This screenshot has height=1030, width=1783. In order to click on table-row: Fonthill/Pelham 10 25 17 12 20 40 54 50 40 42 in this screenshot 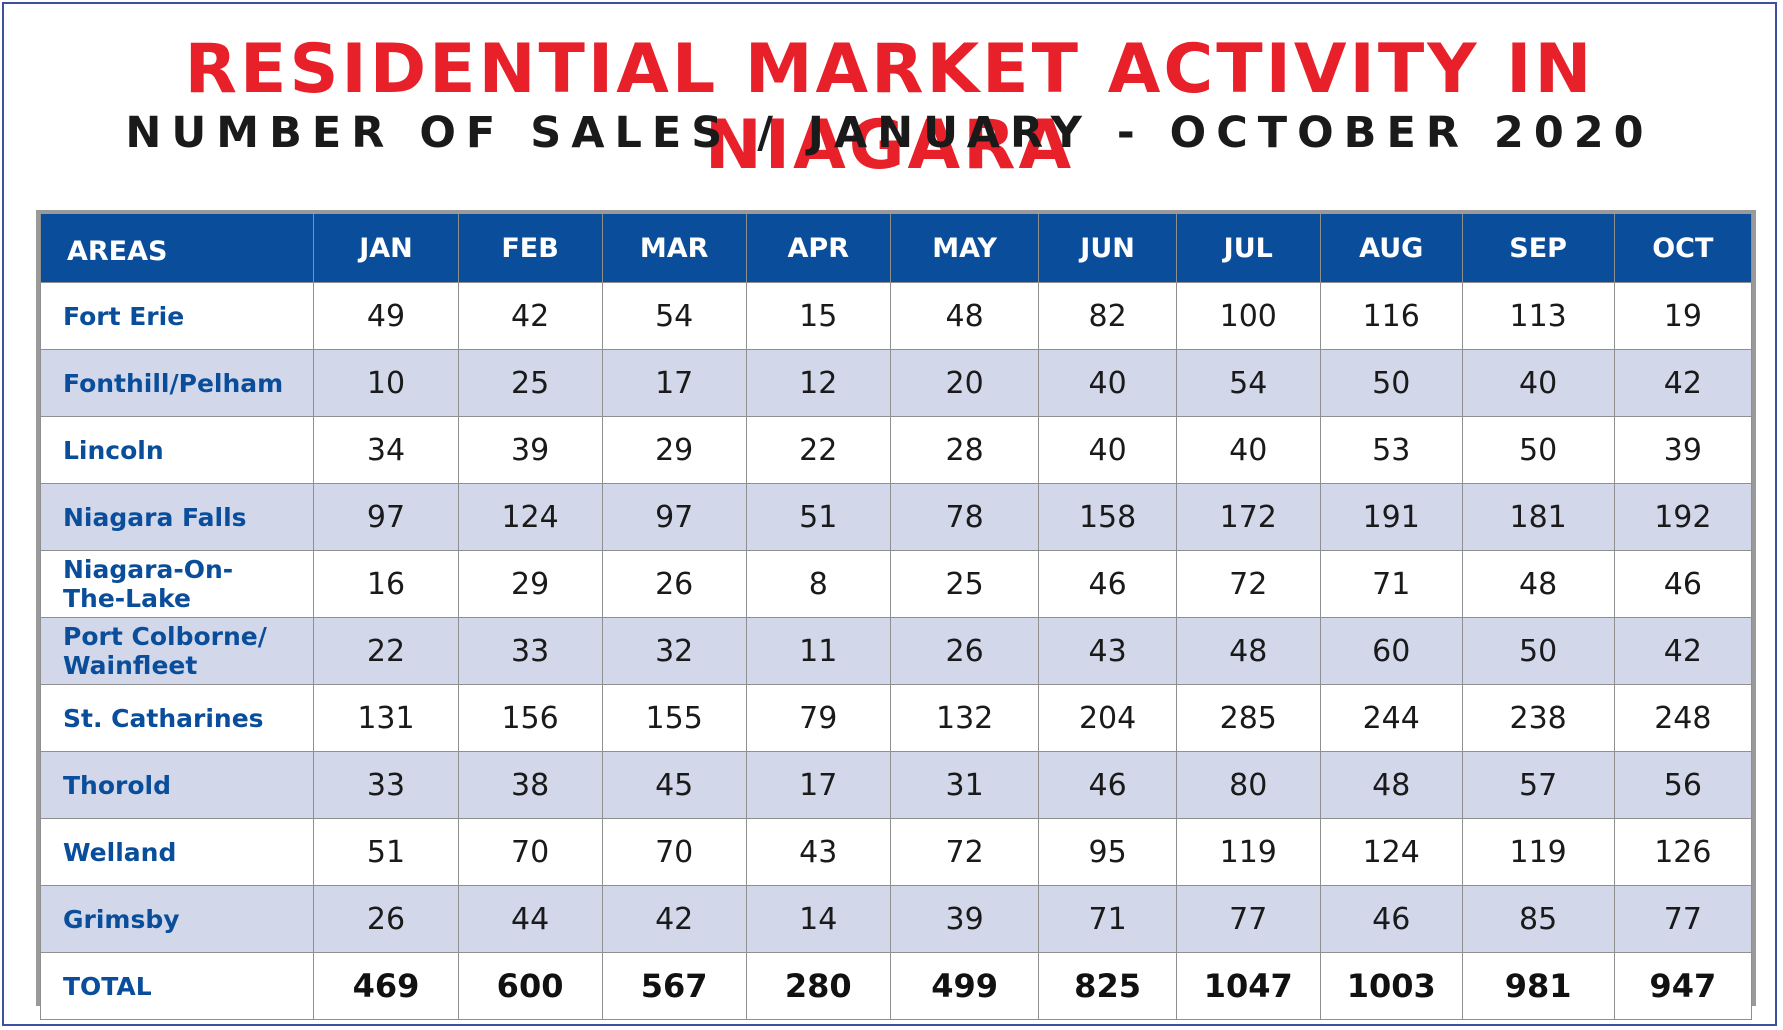, I will do `click(896, 383)`.